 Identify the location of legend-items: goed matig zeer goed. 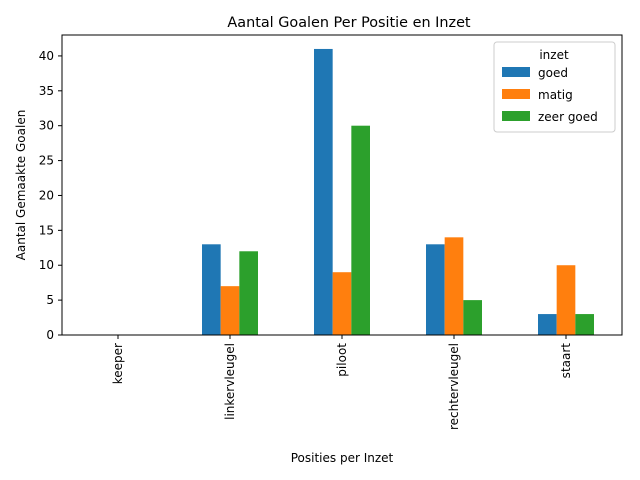
(550, 95).